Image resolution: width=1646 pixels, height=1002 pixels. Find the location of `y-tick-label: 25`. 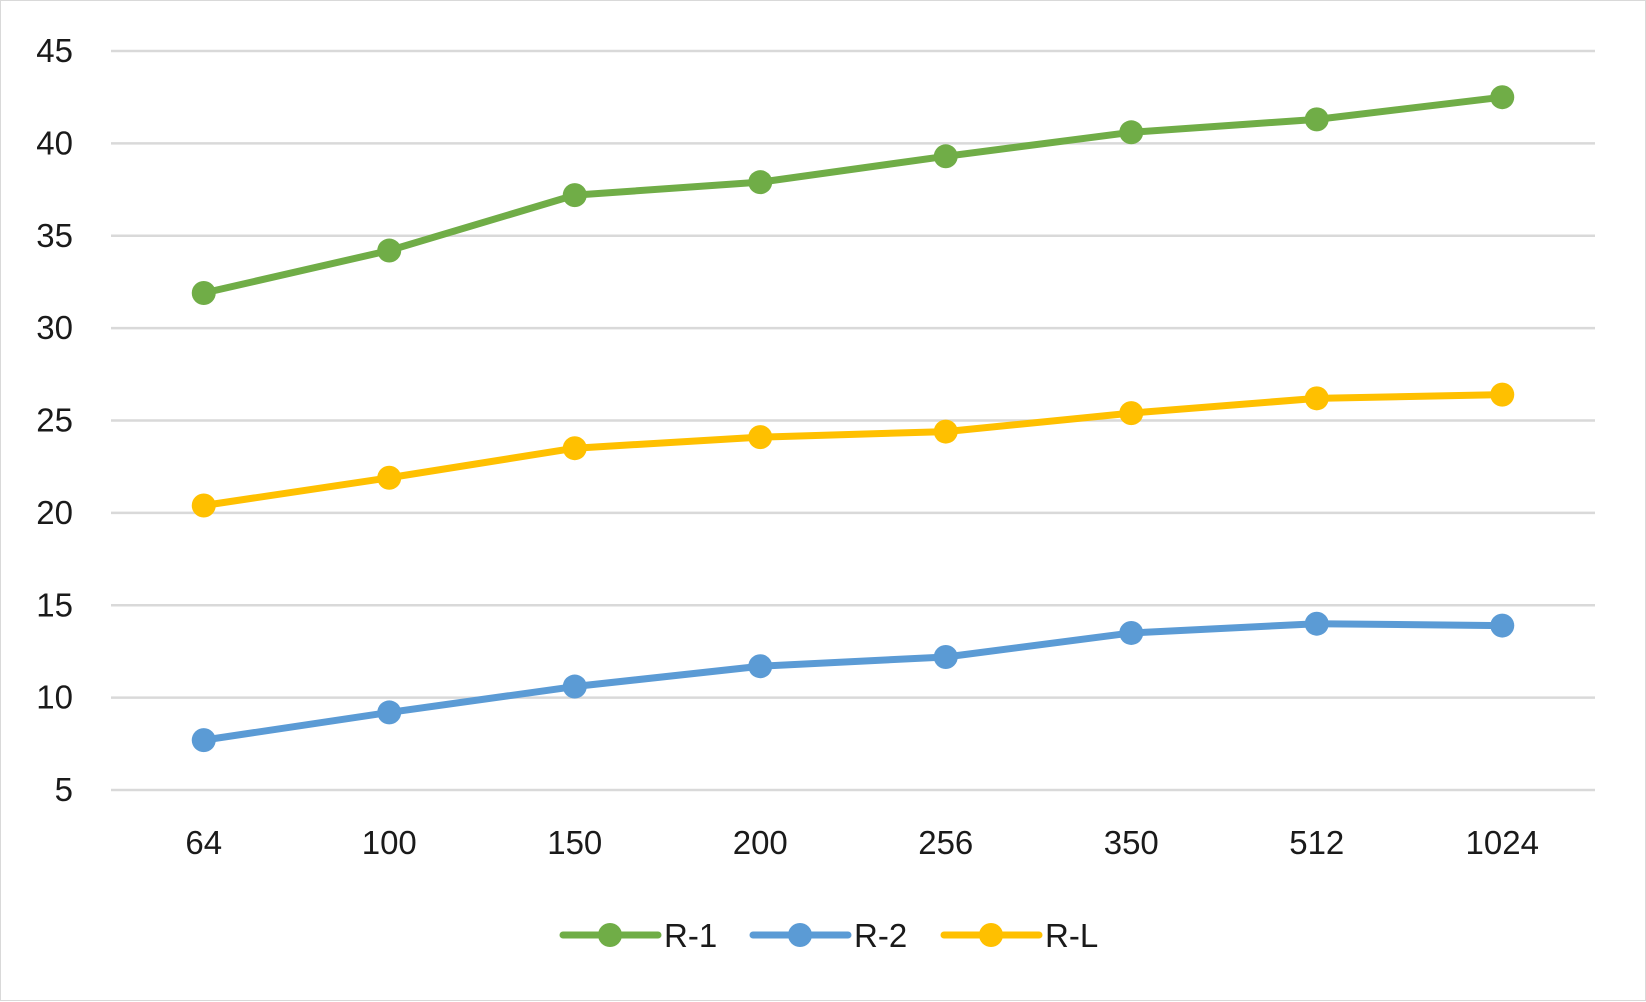

y-tick-label: 25 is located at coordinates (54, 420).